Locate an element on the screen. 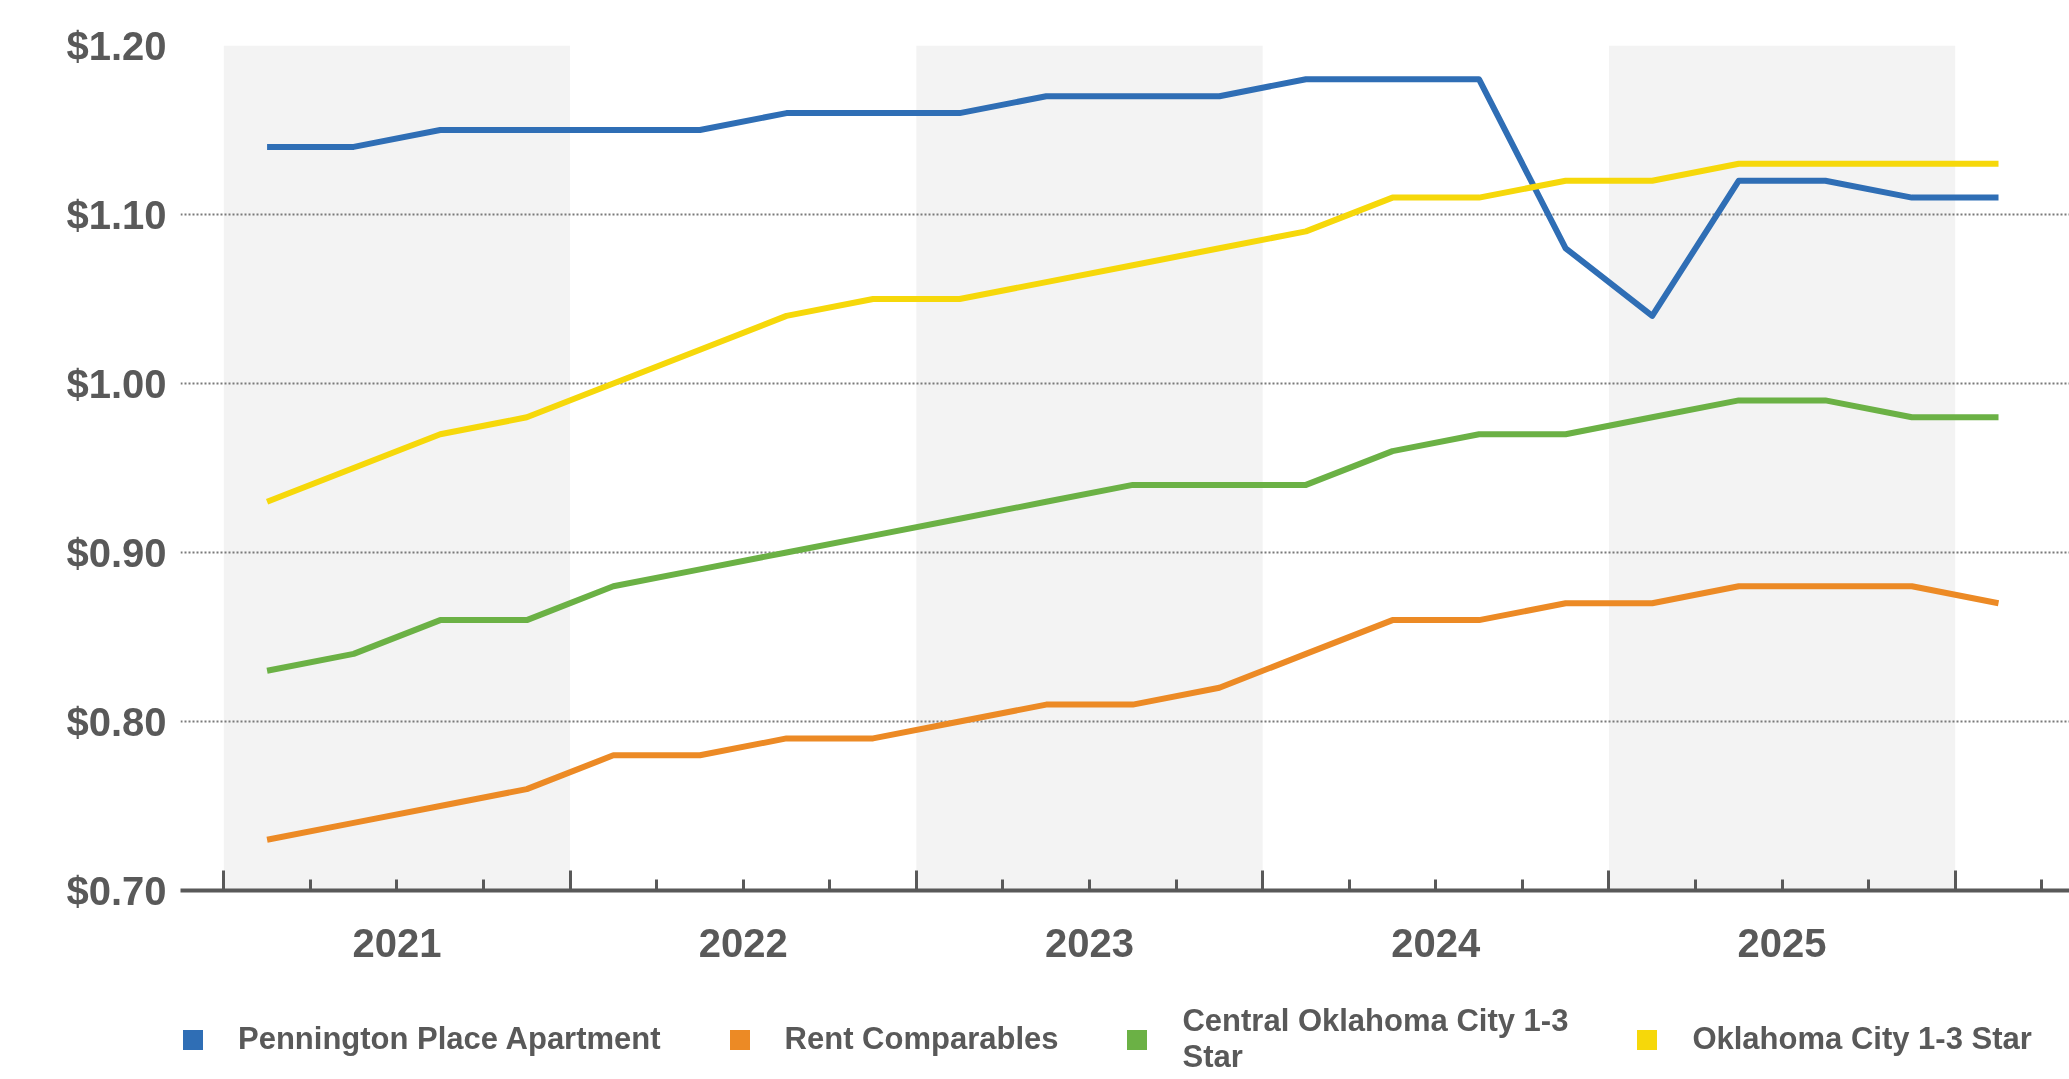  x-tick-label: 2025 is located at coordinates (1782, 942).